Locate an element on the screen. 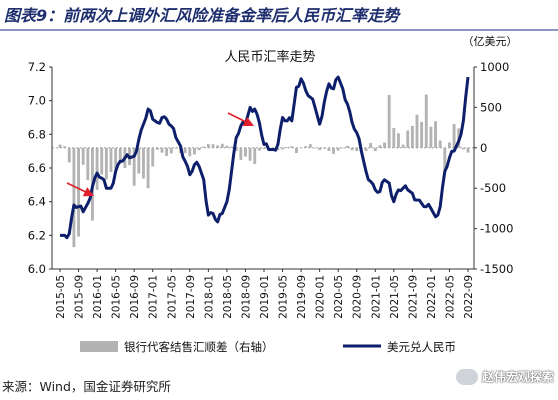  x-tick-label: 2017-01 is located at coordinates (154, 297).